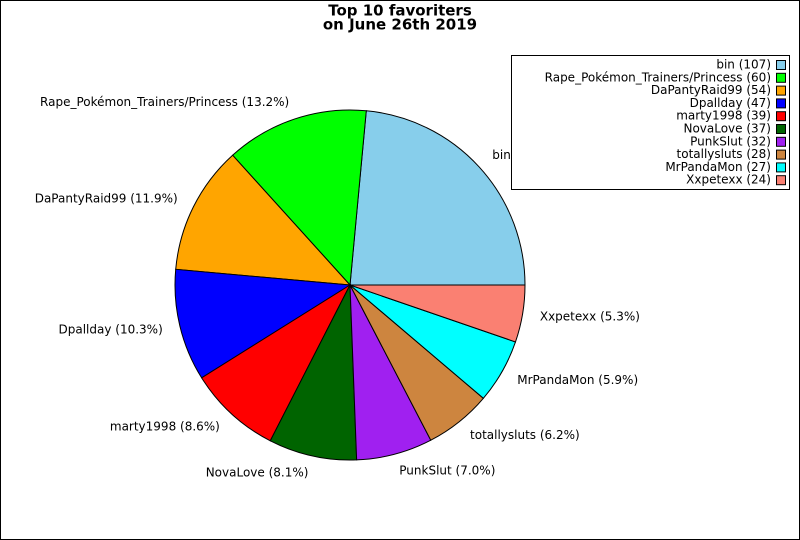 The width and height of the screenshot is (800, 540). I want to click on slice-label: Xxpetexx (5.3%), so click(590, 316).